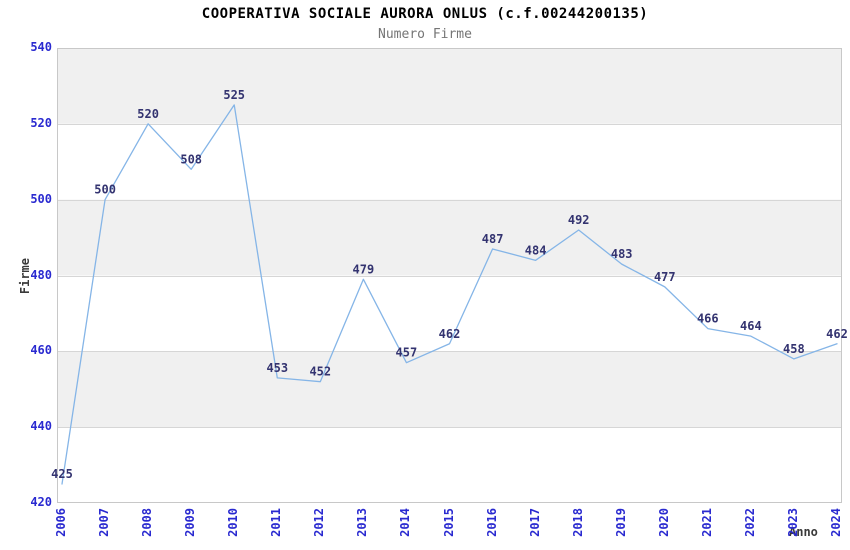 This screenshot has width=850, height=550. Describe the element at coordinates (41, 426) in the screenshot. I see `y-tick-label: 440` at that location.